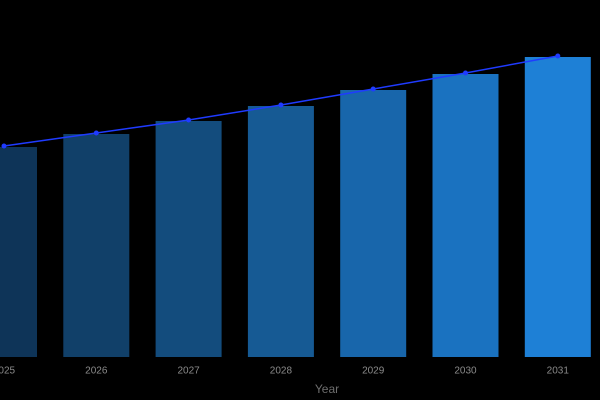 The height and width of the screenshot is (400, 600). I want to click on x-tick-label: 2027, so click(188, 371).